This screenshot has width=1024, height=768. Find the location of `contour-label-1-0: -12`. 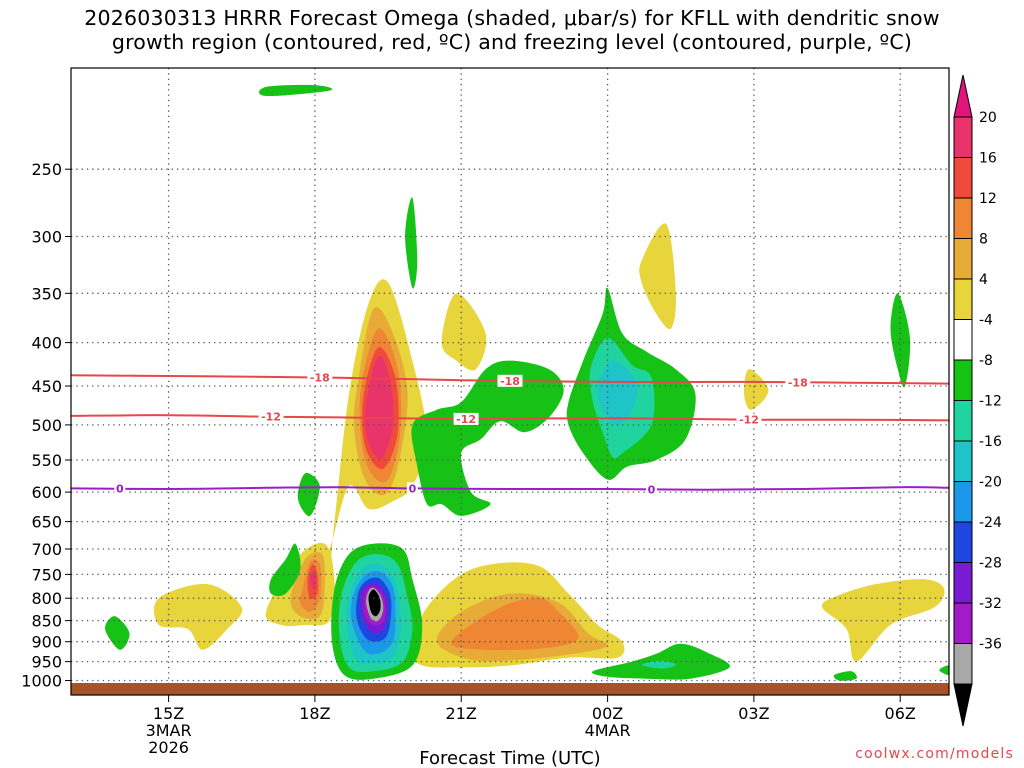

contour-label-1-0: -12 is located at coordinates (271, 417).